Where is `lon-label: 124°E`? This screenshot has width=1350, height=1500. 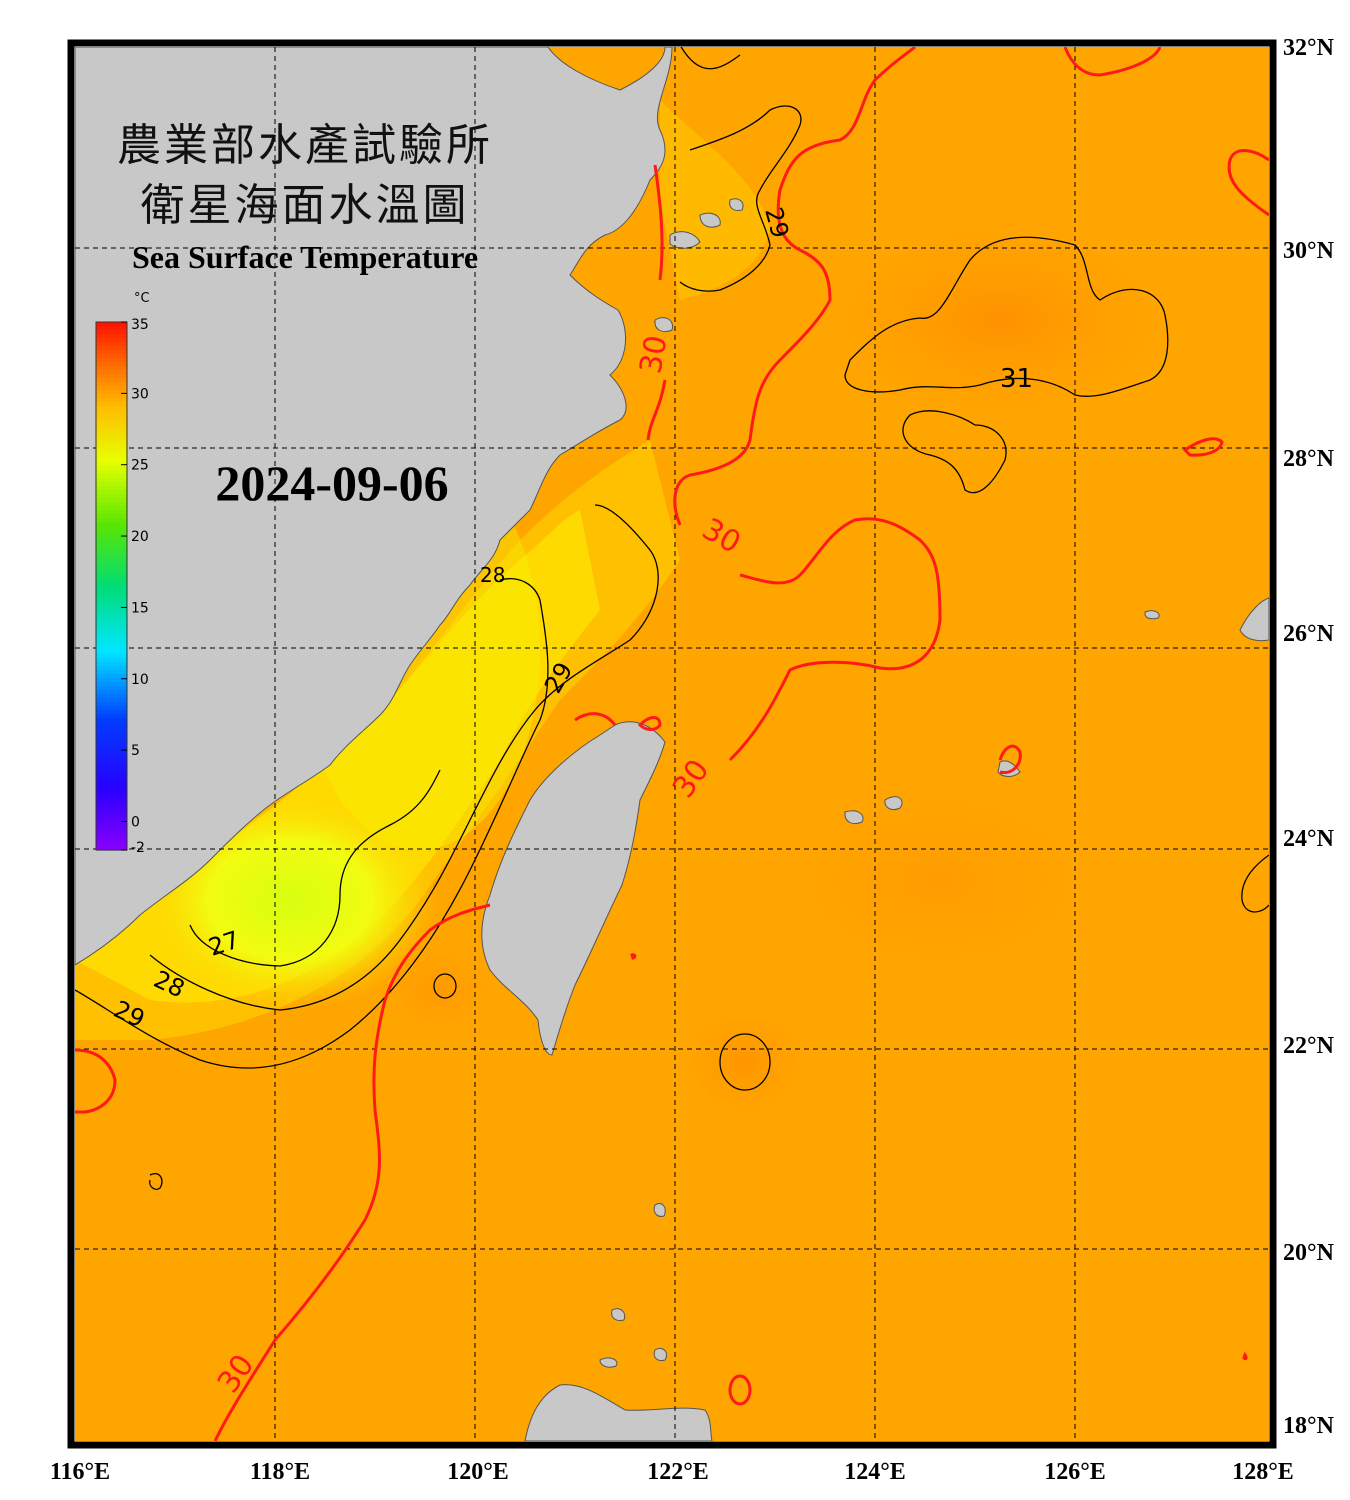
lon-label: 124°E is located at coordinates (875, 1472).